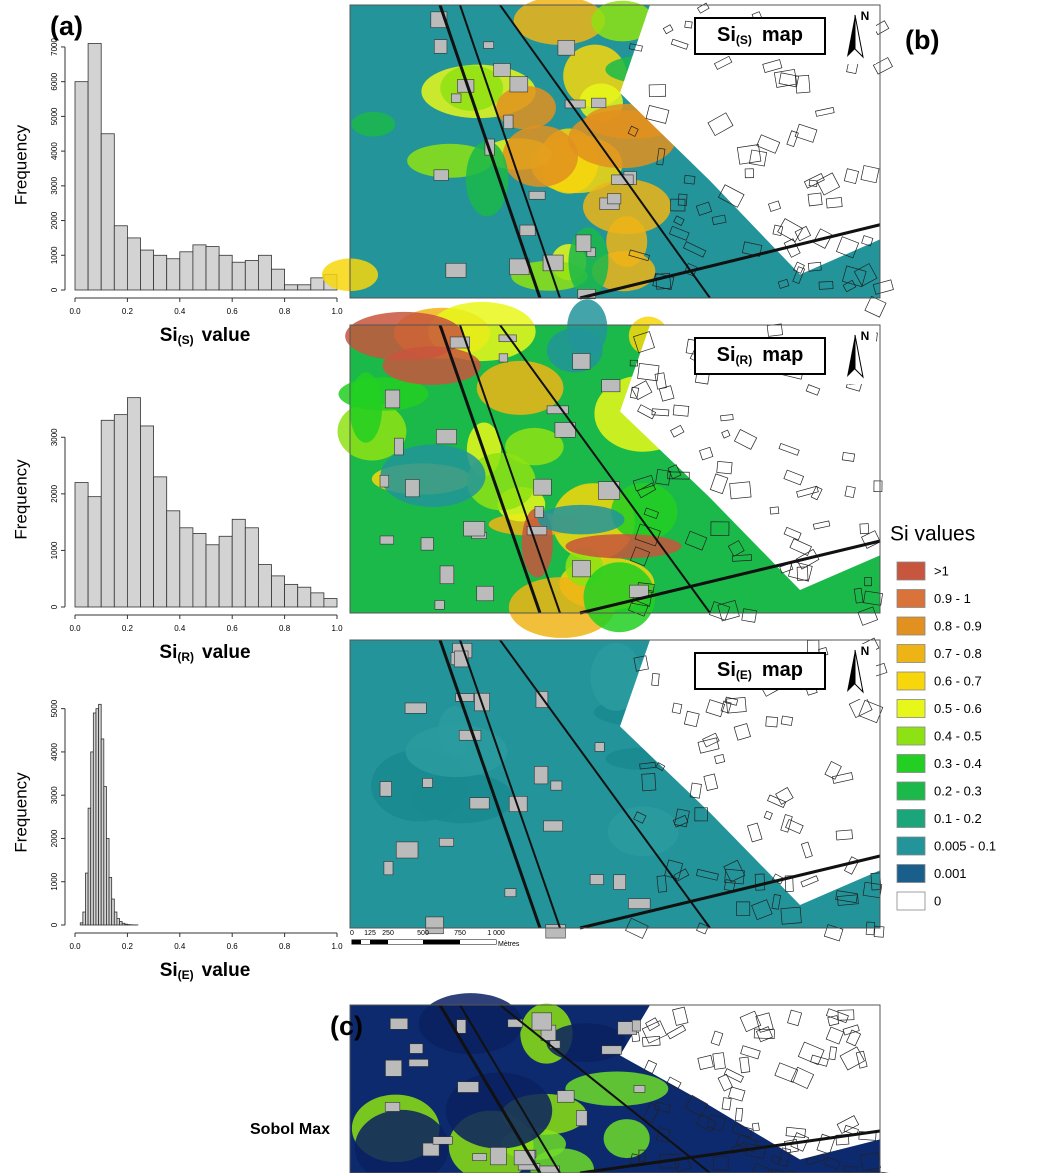 This screenshot has width=1043, height=1173. I want to click on y-tick-label: 5000, so click(54, 708).